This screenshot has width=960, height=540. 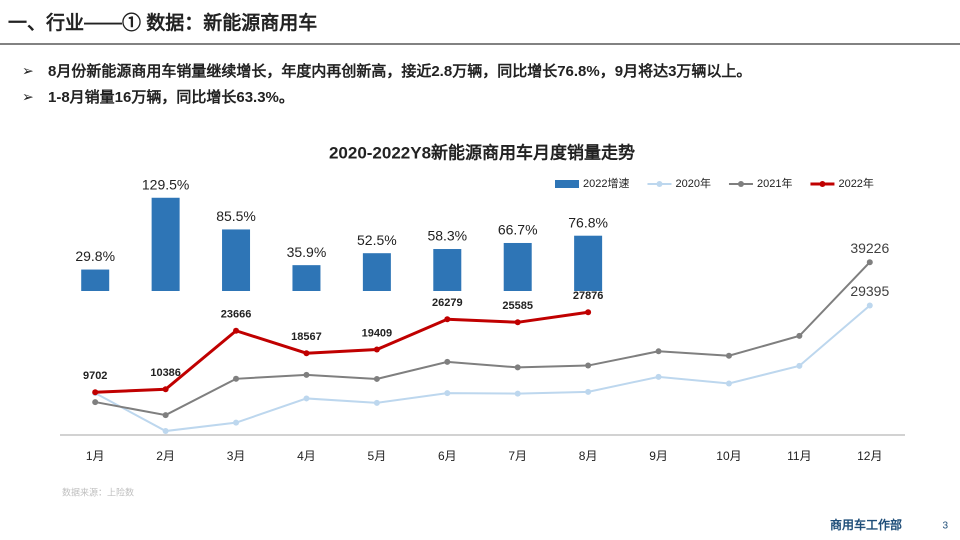 What do you see at coordinates (95, 376) in the screenshot?
I see `point-label: 9702` at bounding box center [95, 376].